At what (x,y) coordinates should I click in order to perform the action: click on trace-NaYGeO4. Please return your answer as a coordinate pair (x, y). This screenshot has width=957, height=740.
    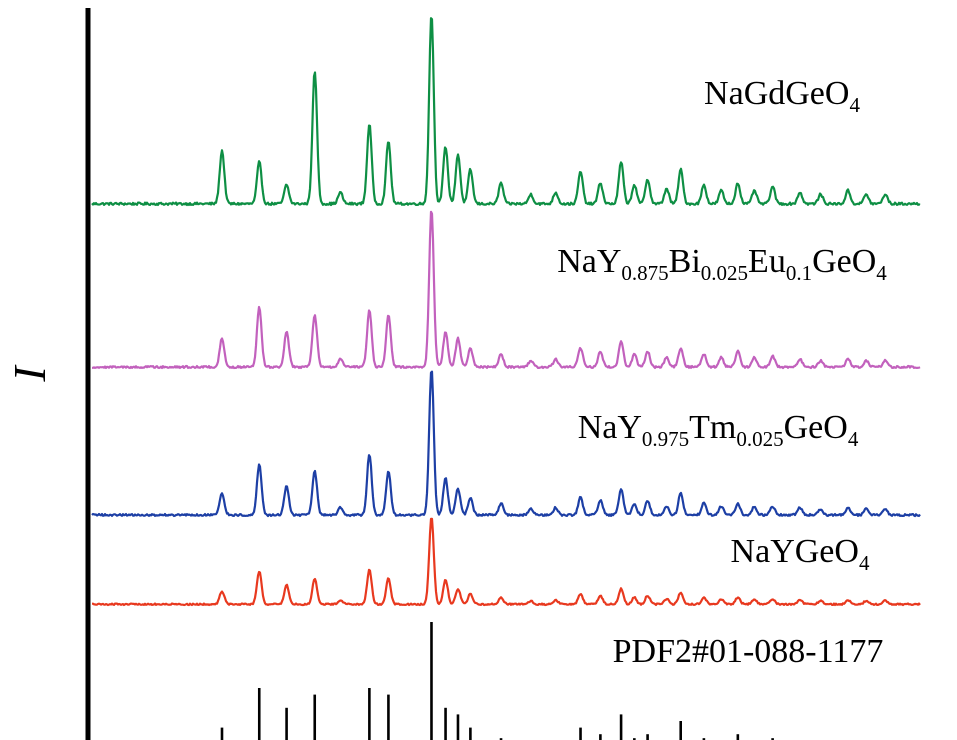
    Looking at the image, I should click on (506, 562).